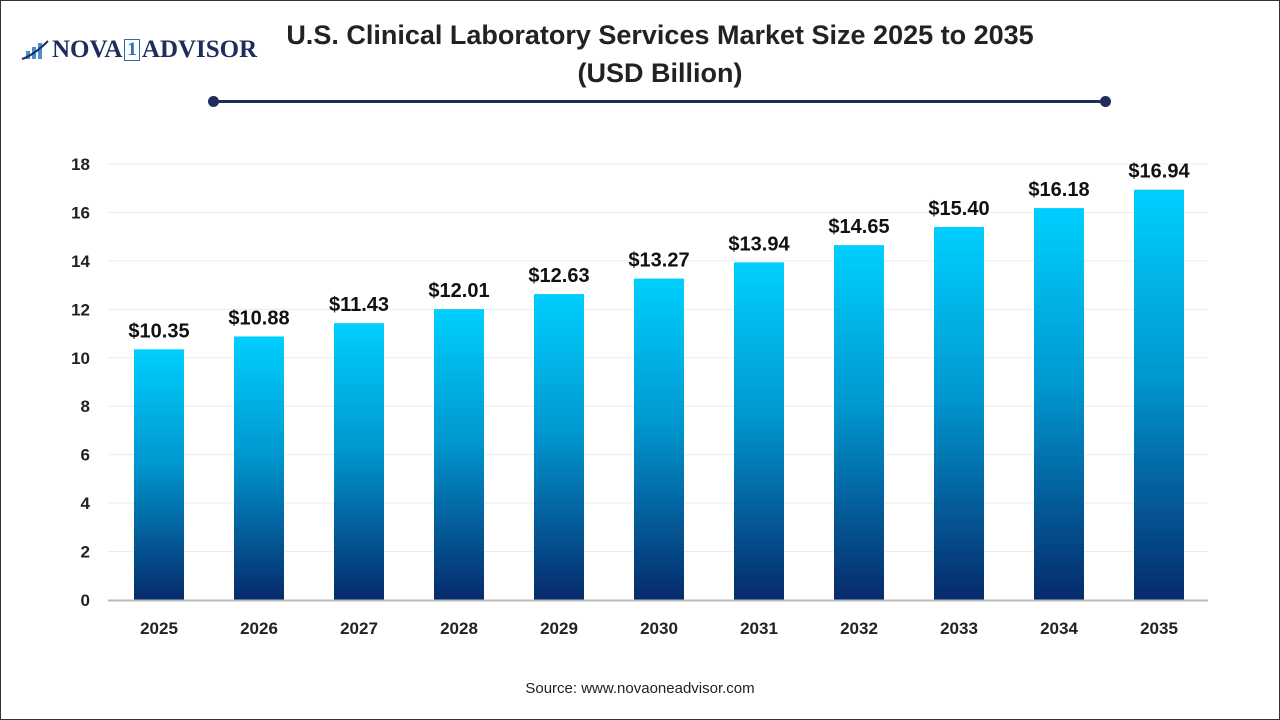 The image size is (1280, 720). What do you see at coordinates (658, 261) in the screenshot?
I see `data-label: $13.27` at bounding box center [658, 261].